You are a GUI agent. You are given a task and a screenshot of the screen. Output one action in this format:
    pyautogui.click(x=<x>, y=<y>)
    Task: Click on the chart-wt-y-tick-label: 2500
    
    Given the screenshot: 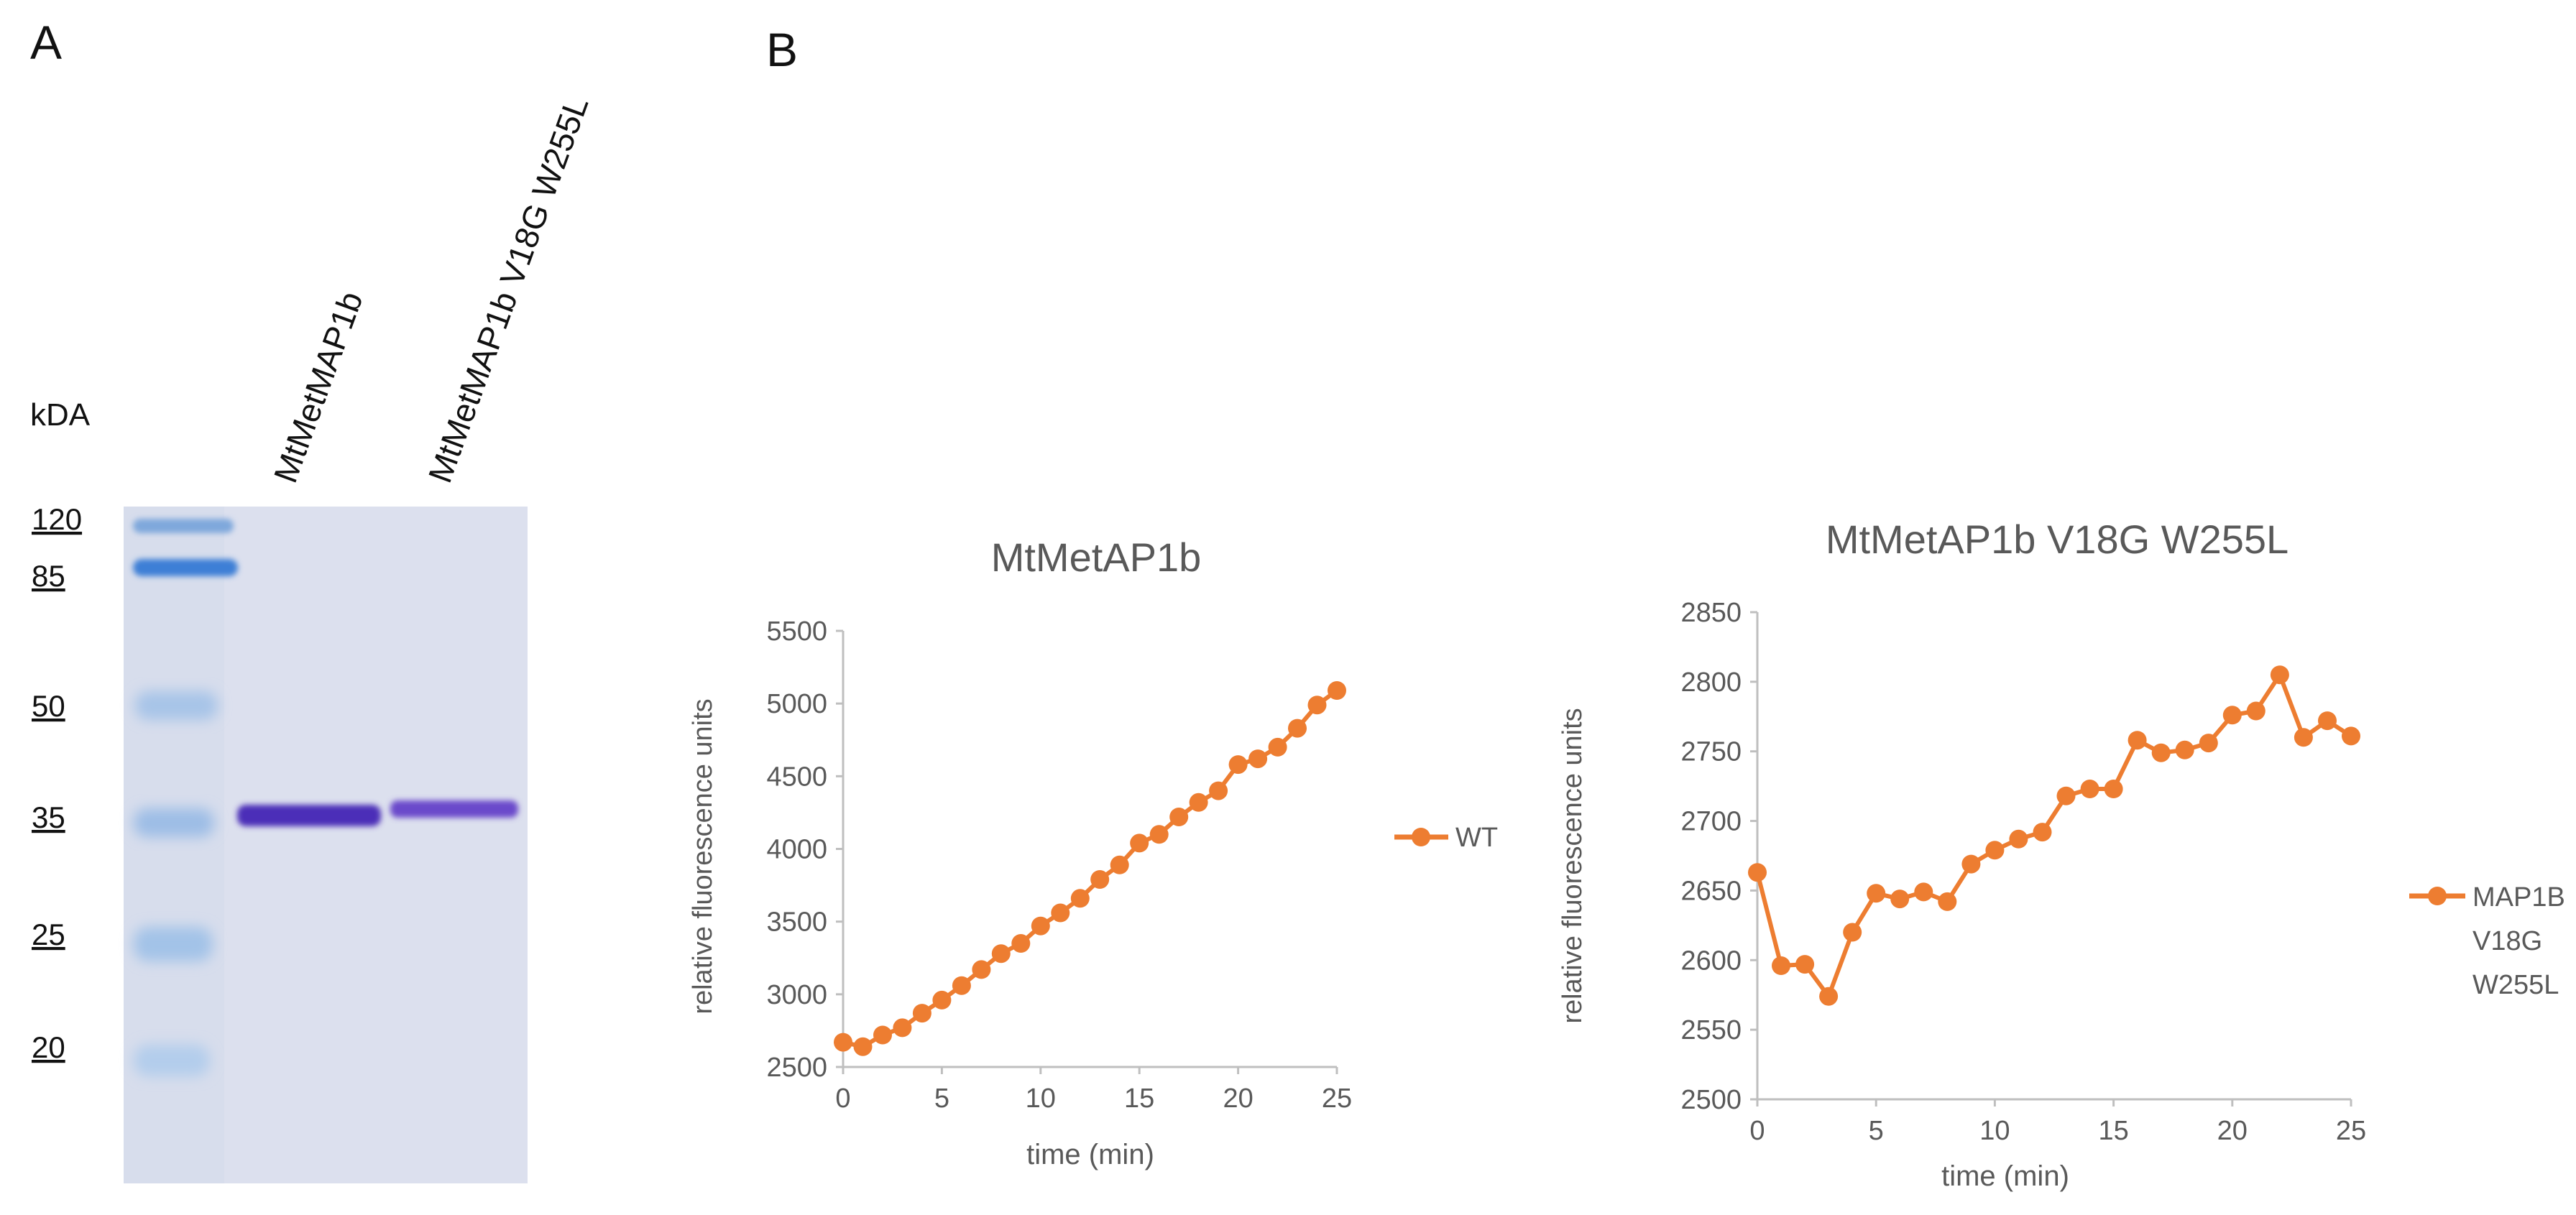 What is the action you would take?
    pyautogui.click(x=796, y=1068)
    